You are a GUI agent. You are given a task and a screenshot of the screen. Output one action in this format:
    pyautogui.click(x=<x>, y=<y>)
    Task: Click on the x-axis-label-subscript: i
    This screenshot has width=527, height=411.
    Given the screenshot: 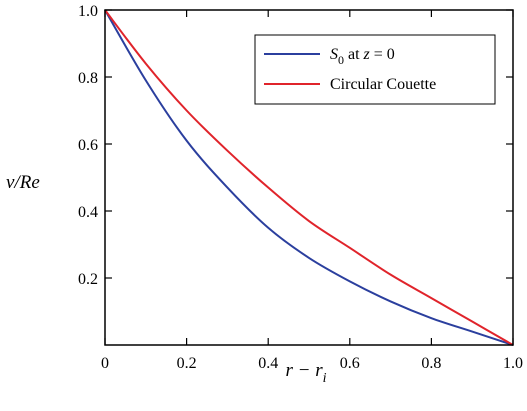 What is the action you would take?
    pyautogui.click(x=325, y=378)
    